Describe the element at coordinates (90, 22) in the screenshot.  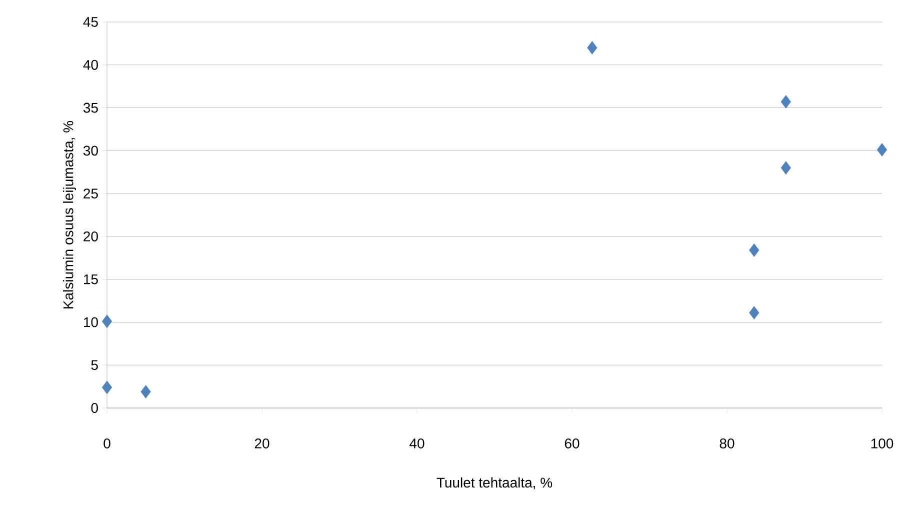
I see `y-tick-label: 45` at that location.